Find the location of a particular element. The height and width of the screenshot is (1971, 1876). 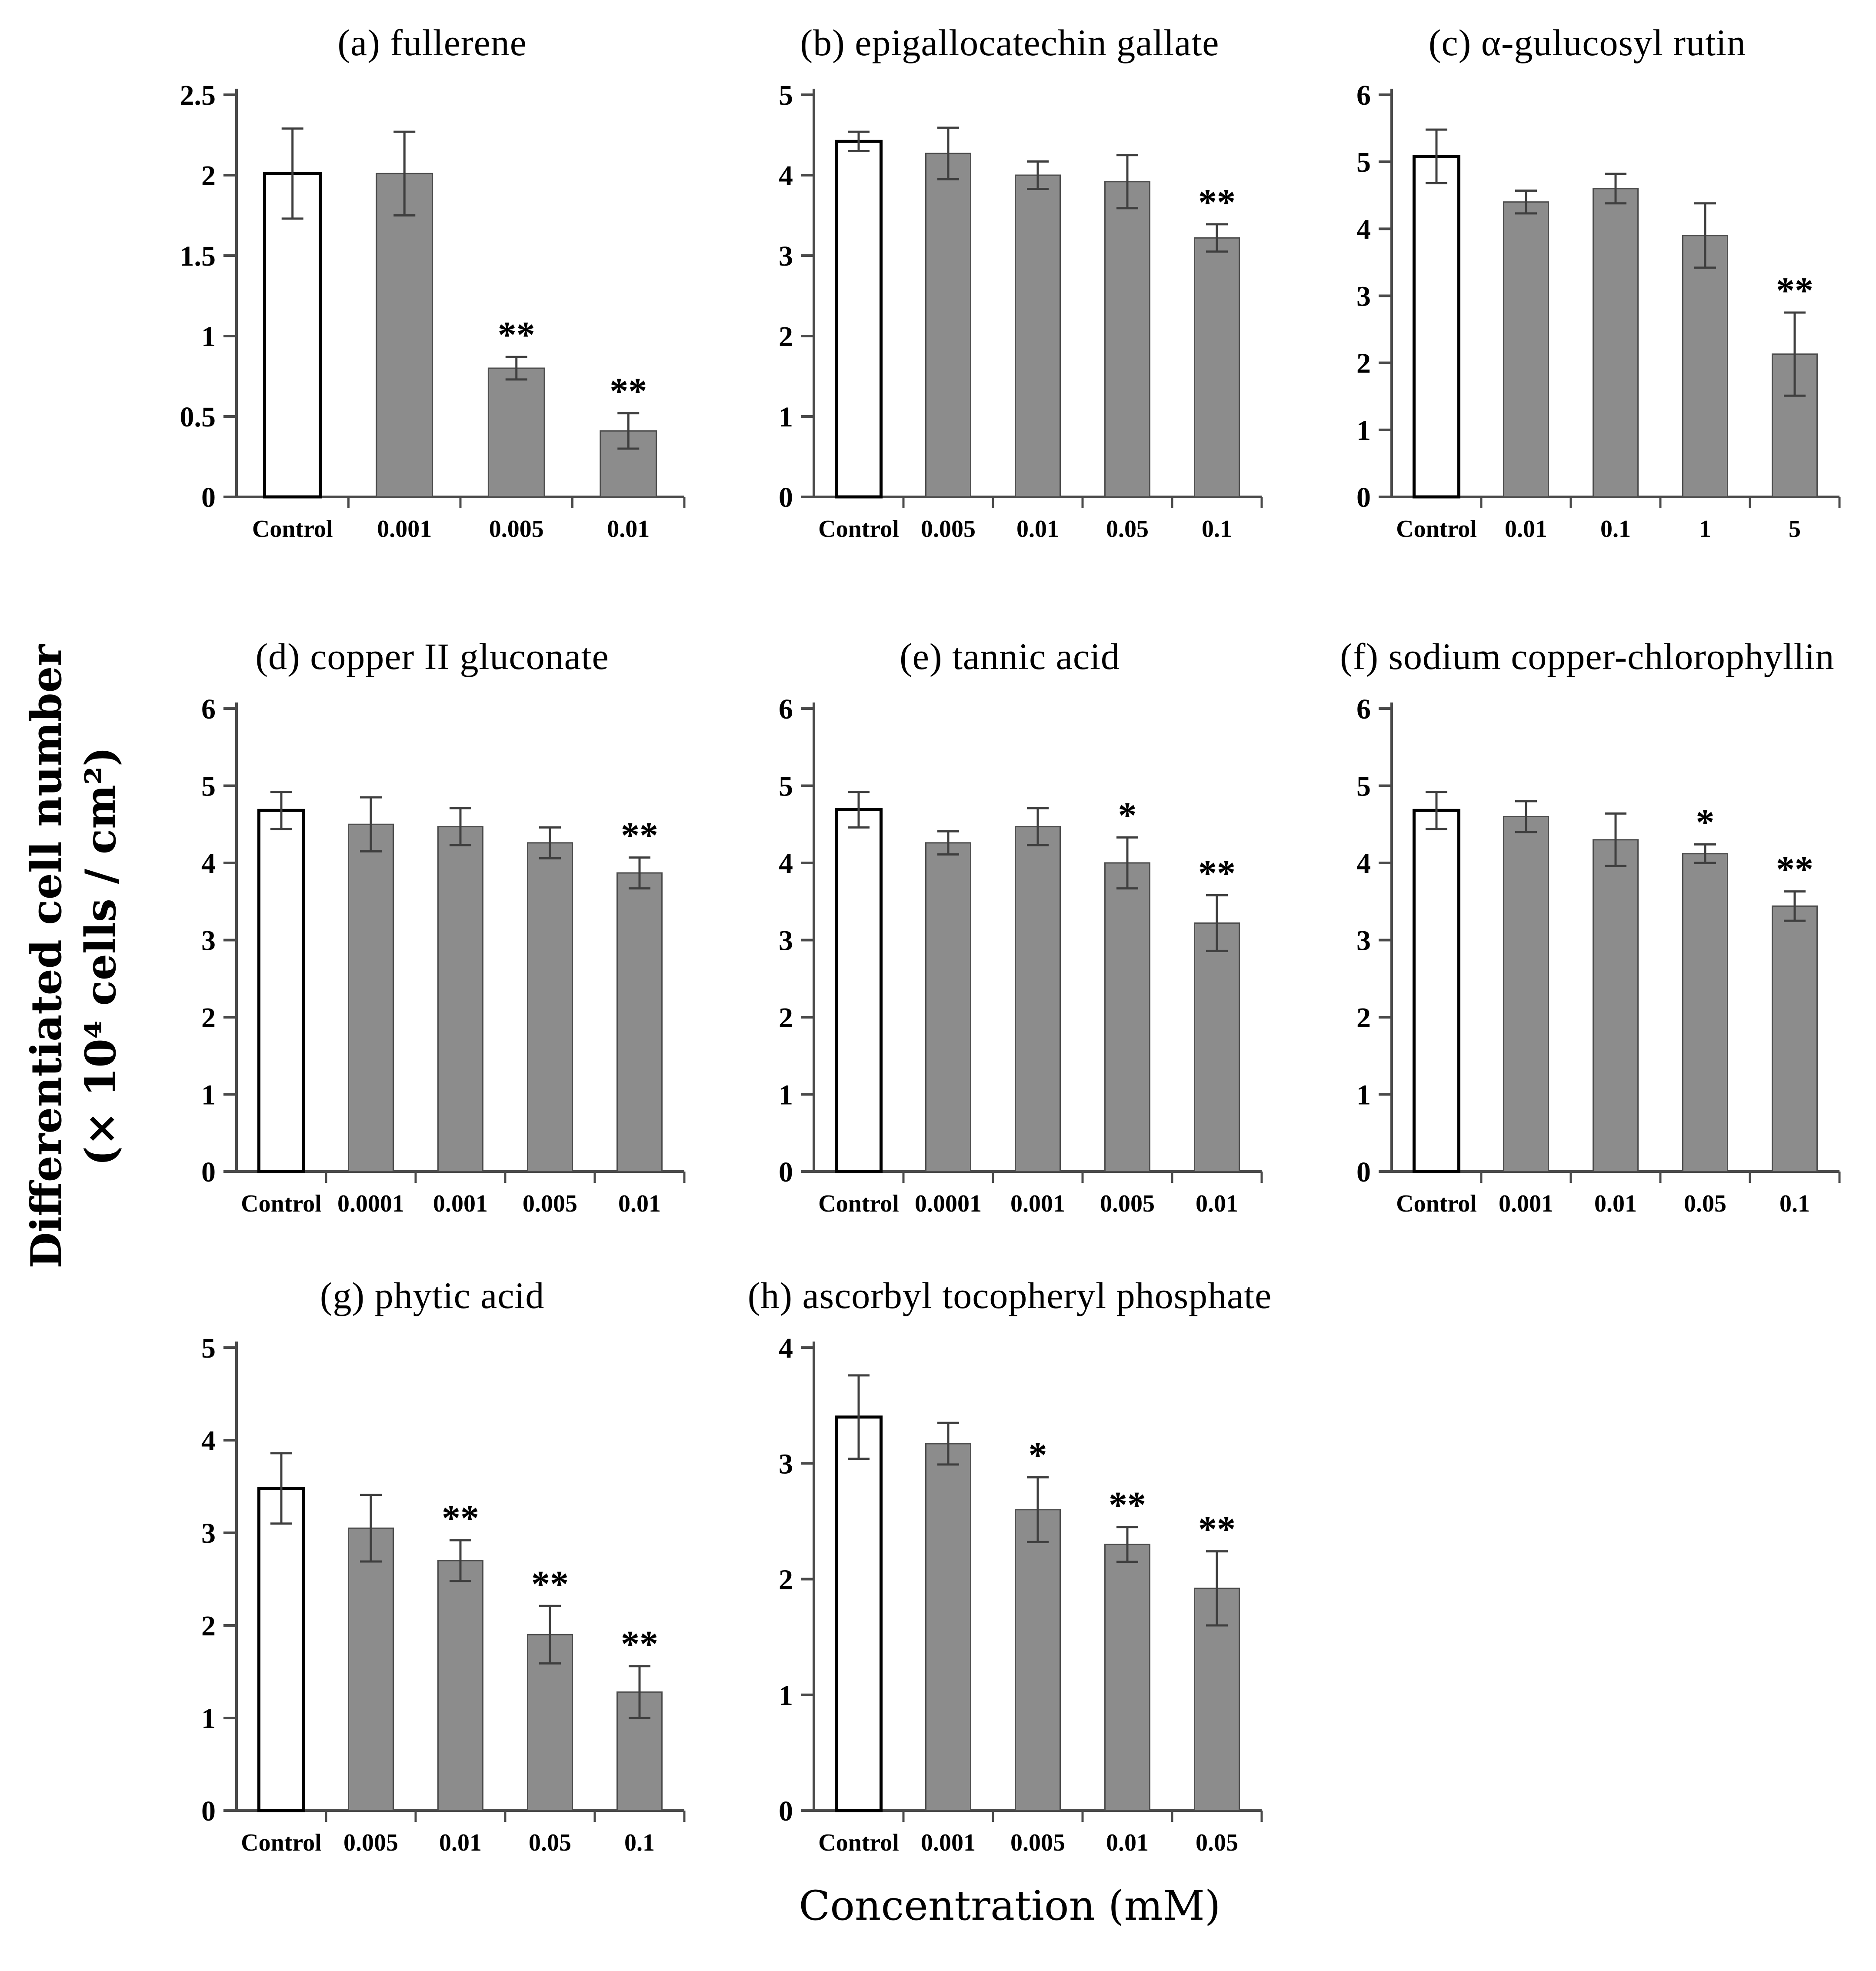

y-axis-label-line1: Differentiated cell number is located at coordinates (46, 956).